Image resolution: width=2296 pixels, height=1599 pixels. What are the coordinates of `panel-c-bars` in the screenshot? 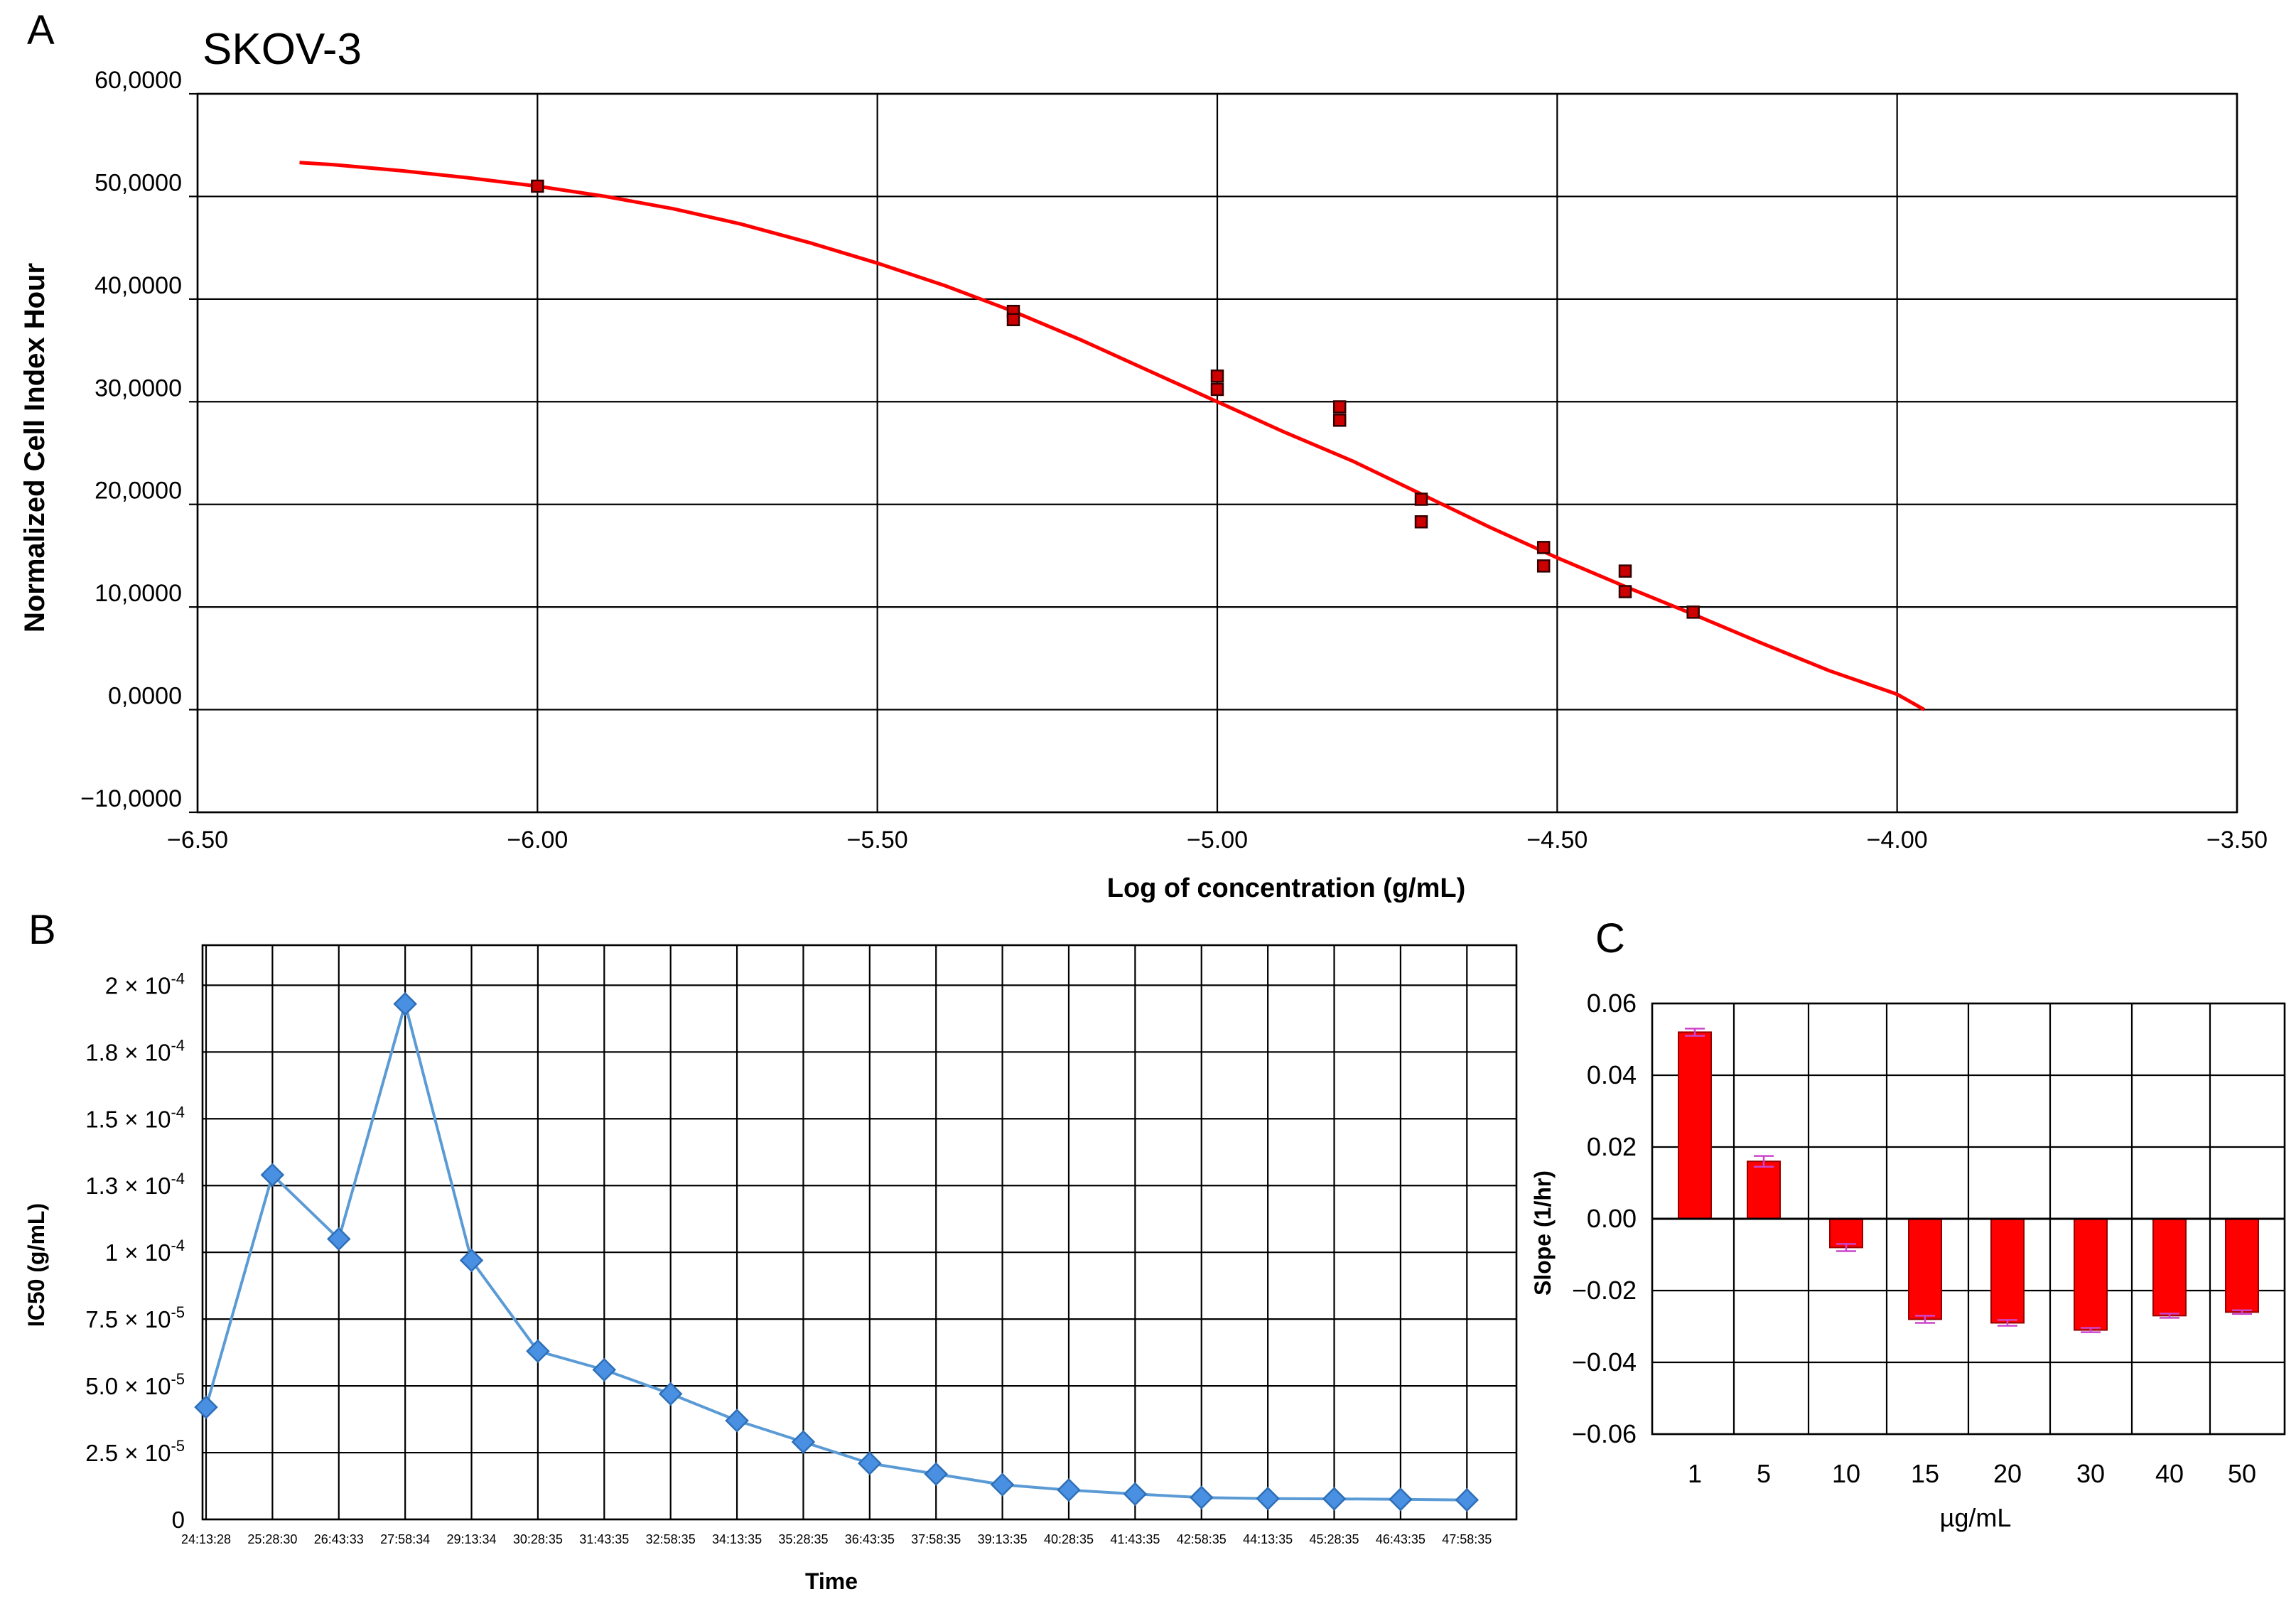 It's located at (1968, 1181).